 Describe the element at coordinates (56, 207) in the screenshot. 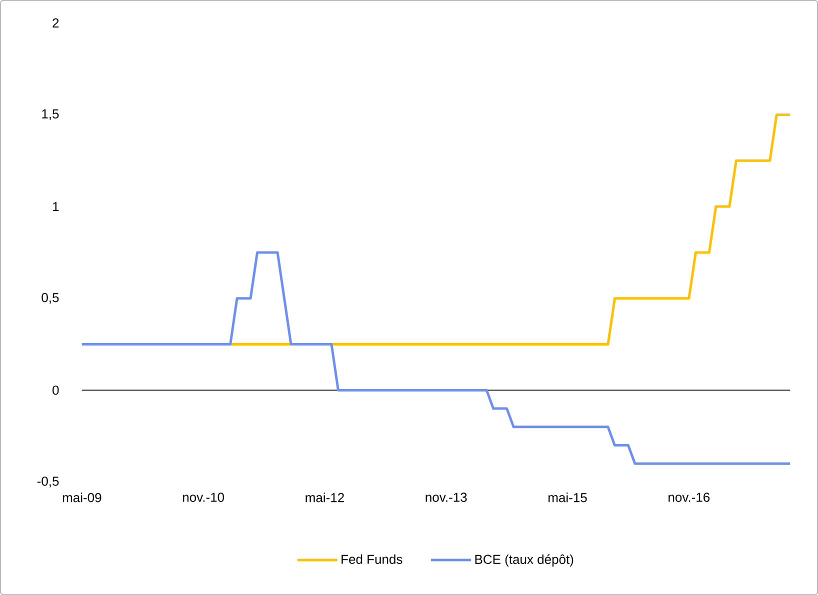

I see `y-tick-label: 1` at that location.